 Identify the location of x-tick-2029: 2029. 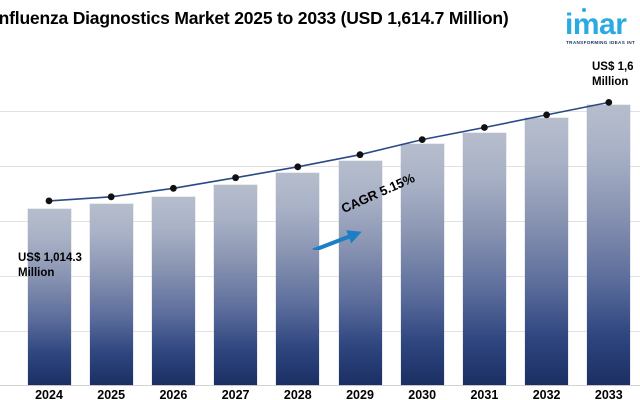
(360, 394).